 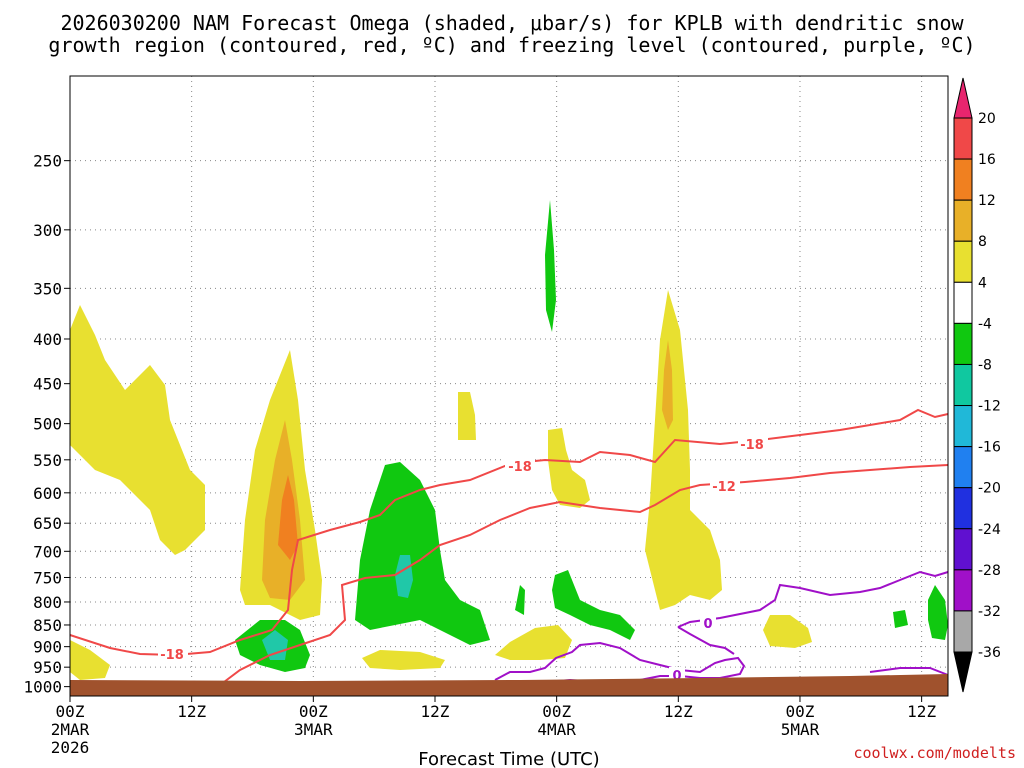 What do you see at coordinates (987, 160) in the screenshot?
I see `colorbar-label: 16` at bounding box center [987, 160].